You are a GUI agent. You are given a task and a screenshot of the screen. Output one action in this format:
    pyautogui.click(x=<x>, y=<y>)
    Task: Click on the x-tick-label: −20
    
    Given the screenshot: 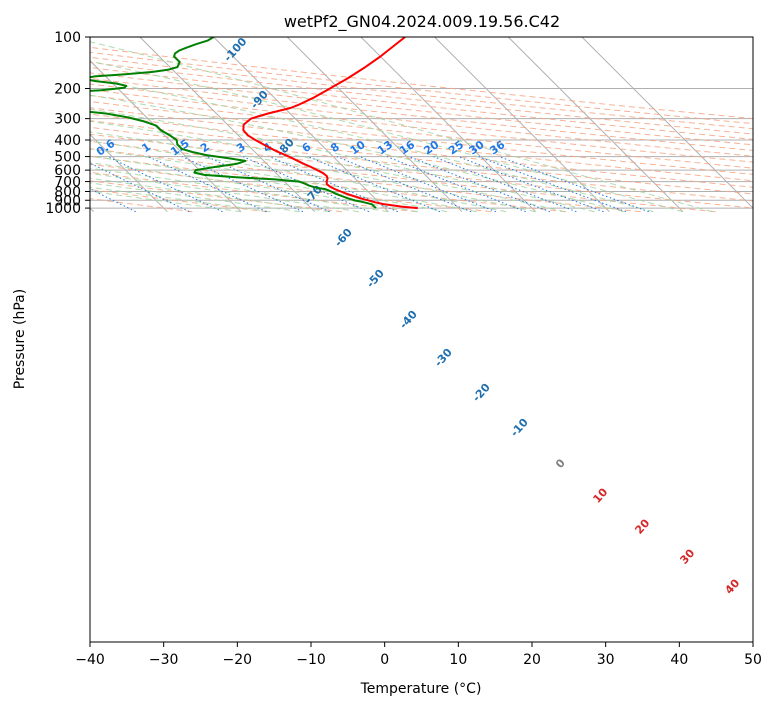 What is the action you would take?
    pyautogui.click(x=238, y=660)
    